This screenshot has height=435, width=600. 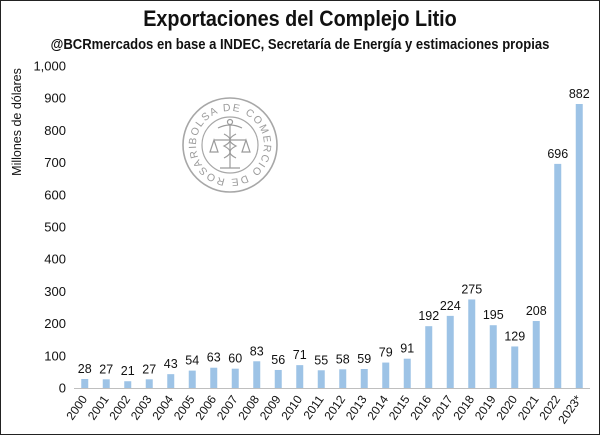 What do you see at coordinates (334, 407) in the screenshot?
I see `x-tick-label: 2012` at bounding box center [334, 407].